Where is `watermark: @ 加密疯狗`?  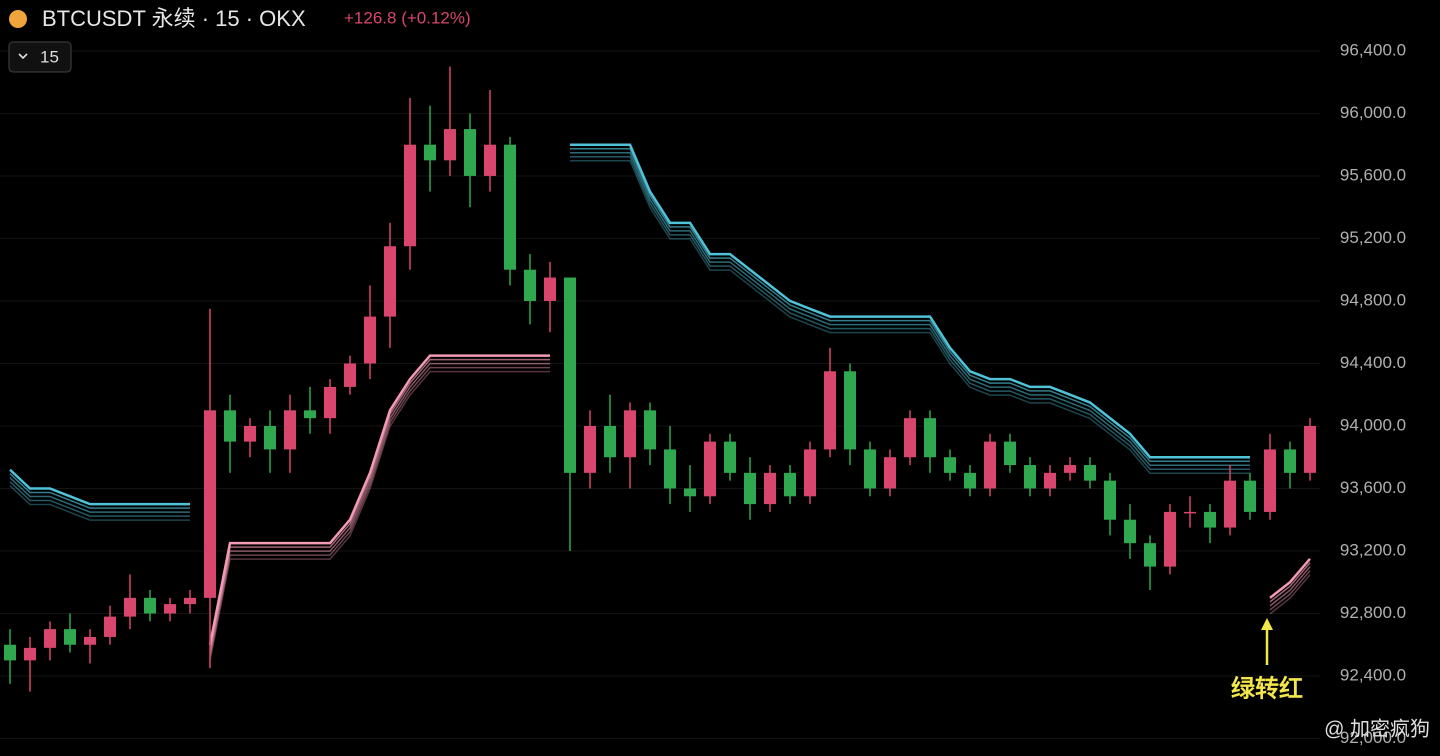 watermark: @ 加密疯狗 is located at coordinates (1377, 728).